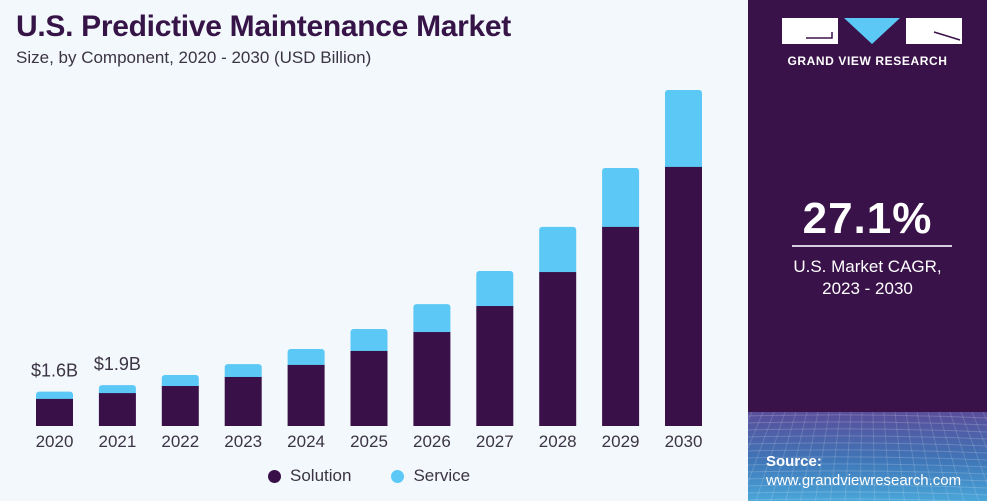 The image size is (987, 501). I want to click on legend-solution-swatch, so click(274, 476).